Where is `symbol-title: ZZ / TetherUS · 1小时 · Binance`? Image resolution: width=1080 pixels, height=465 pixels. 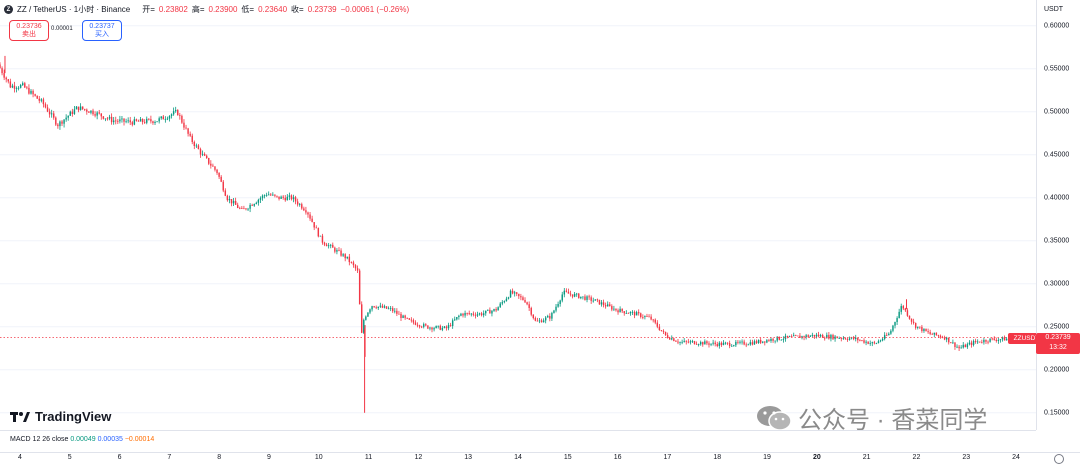 symbol-title: ZZ / TetherUS · 1小时 · Binance is located at coordinates (74, 9).